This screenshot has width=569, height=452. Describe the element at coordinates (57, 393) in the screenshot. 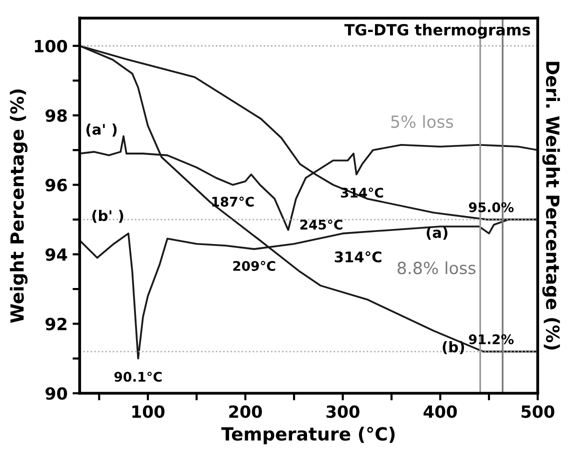

I see `y-tick-label: 90` at that location.